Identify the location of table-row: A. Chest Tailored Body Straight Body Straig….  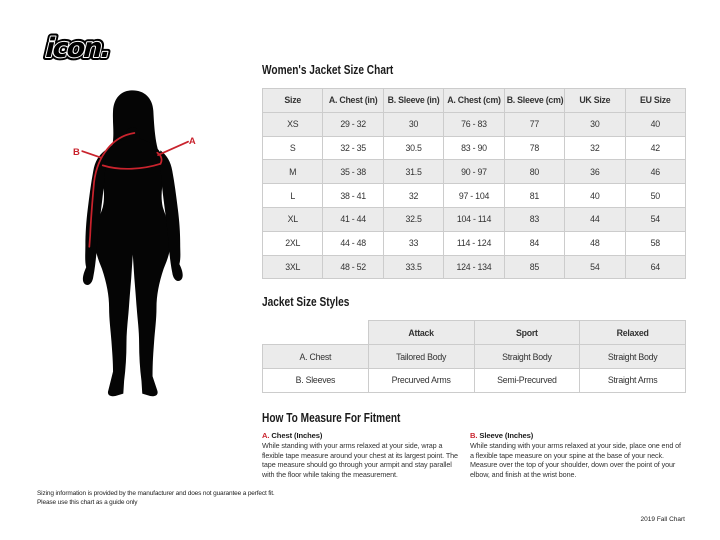
(474, 356).